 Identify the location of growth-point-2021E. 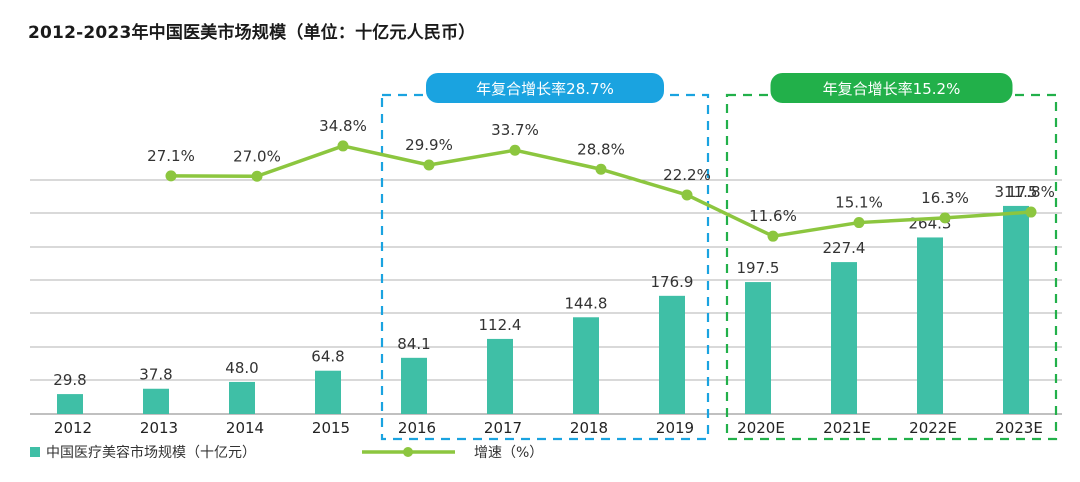
(859, 223).